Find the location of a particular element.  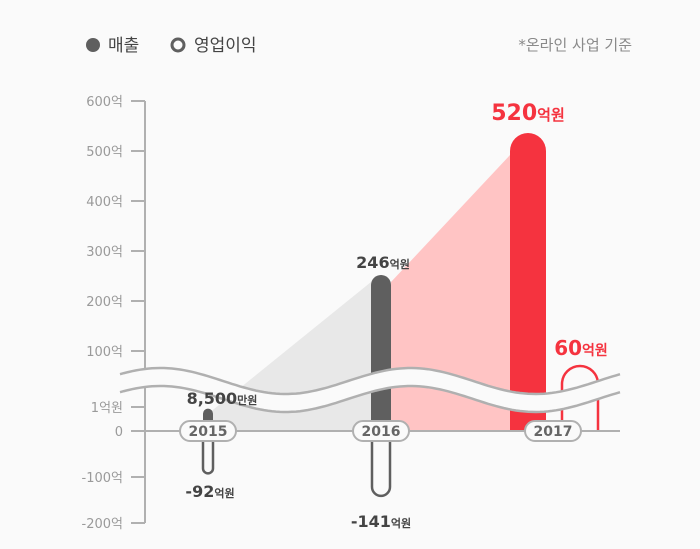

y-tick-label: 600억 is located at coordinates (104, 102).